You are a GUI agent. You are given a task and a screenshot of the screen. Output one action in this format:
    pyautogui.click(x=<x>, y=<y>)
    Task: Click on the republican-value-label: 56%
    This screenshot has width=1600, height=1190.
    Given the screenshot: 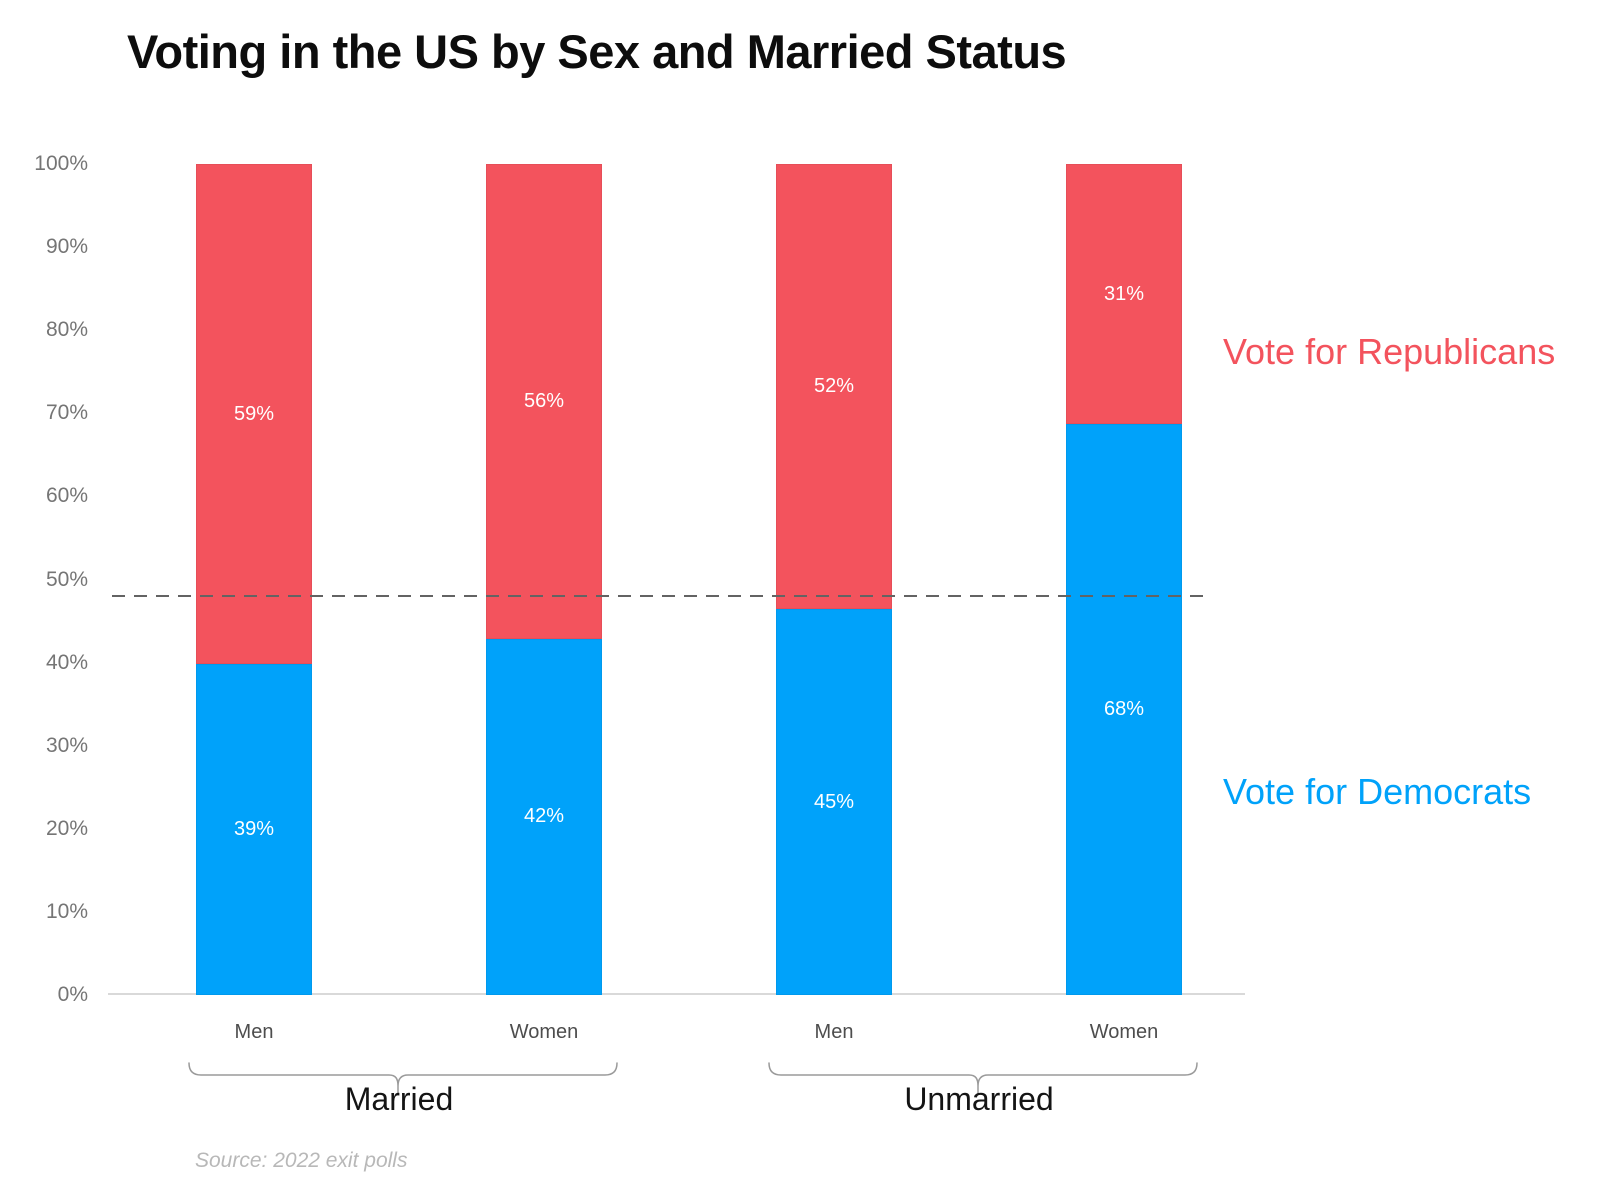 What is the action you would take?
    pyautogui.click(x=544, y=400)
    